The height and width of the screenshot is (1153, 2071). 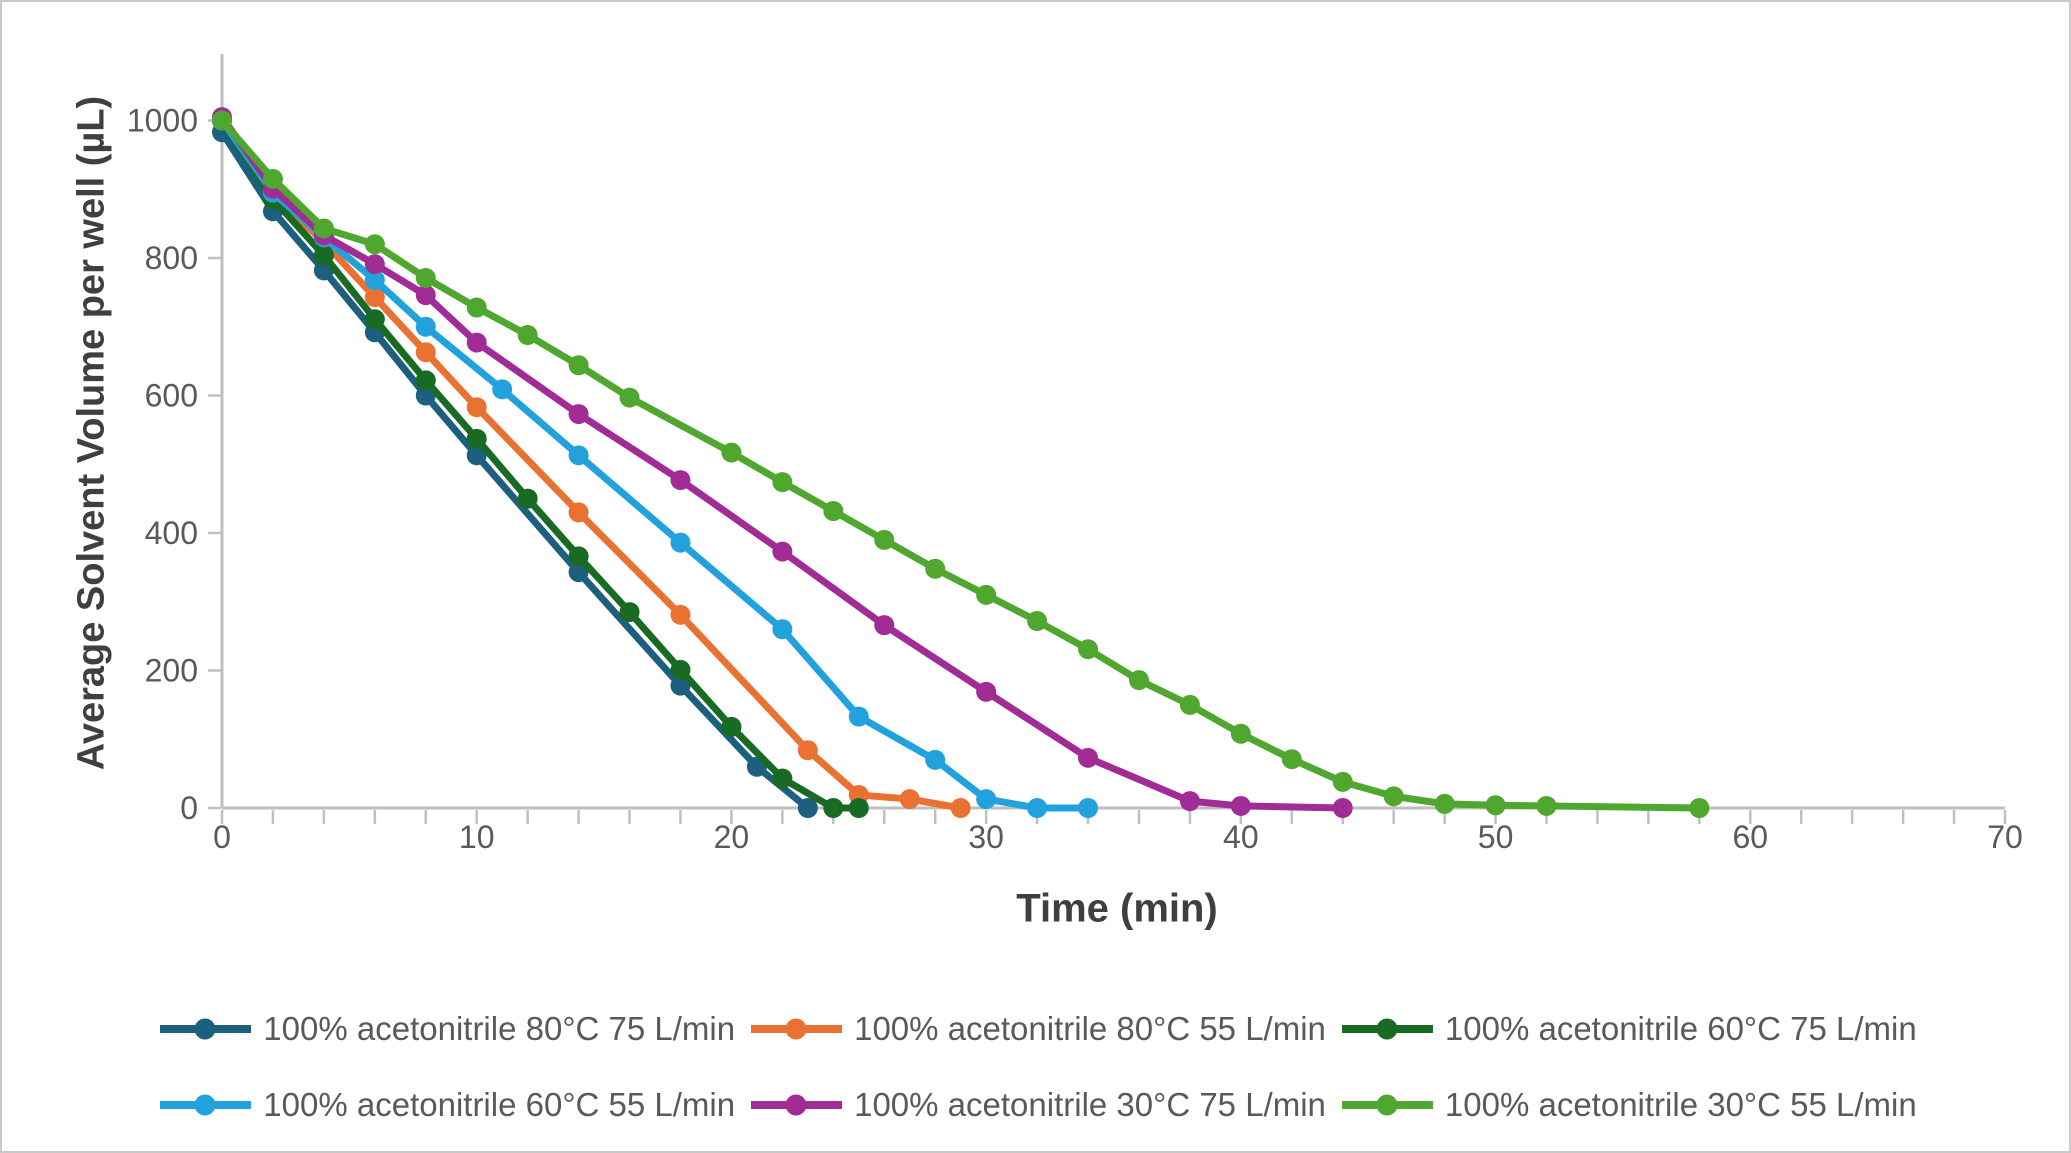 I want to click on legend-label: 100% acetonitrile 60°C 55 L/min, so click(x=499, y=1104).